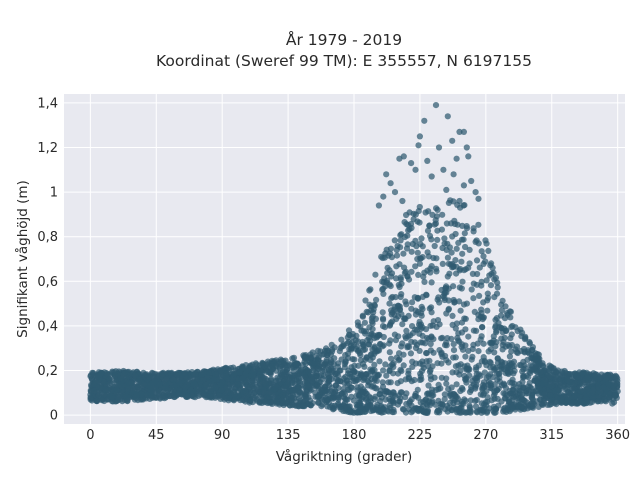 Image resolution: width=640 pixels, height=480 pixels. I want to click on y-axis-ticks: 0 0,2 0,4 0,6 0,8 1 1,2 1,4, so click(47, 259).